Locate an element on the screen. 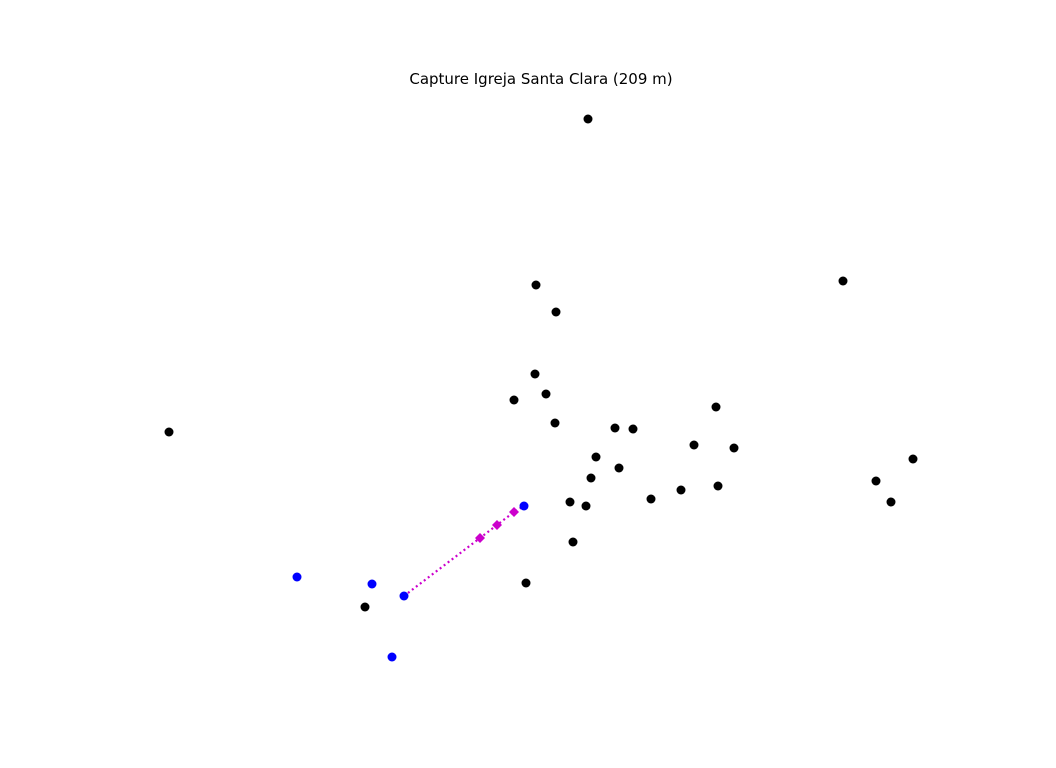  capture-path-line is located at coordinates (464, 551).